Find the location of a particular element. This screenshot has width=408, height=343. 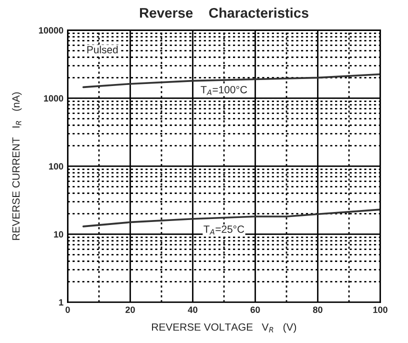

y-tick-label: 10 is located at coordinates (59, 234).